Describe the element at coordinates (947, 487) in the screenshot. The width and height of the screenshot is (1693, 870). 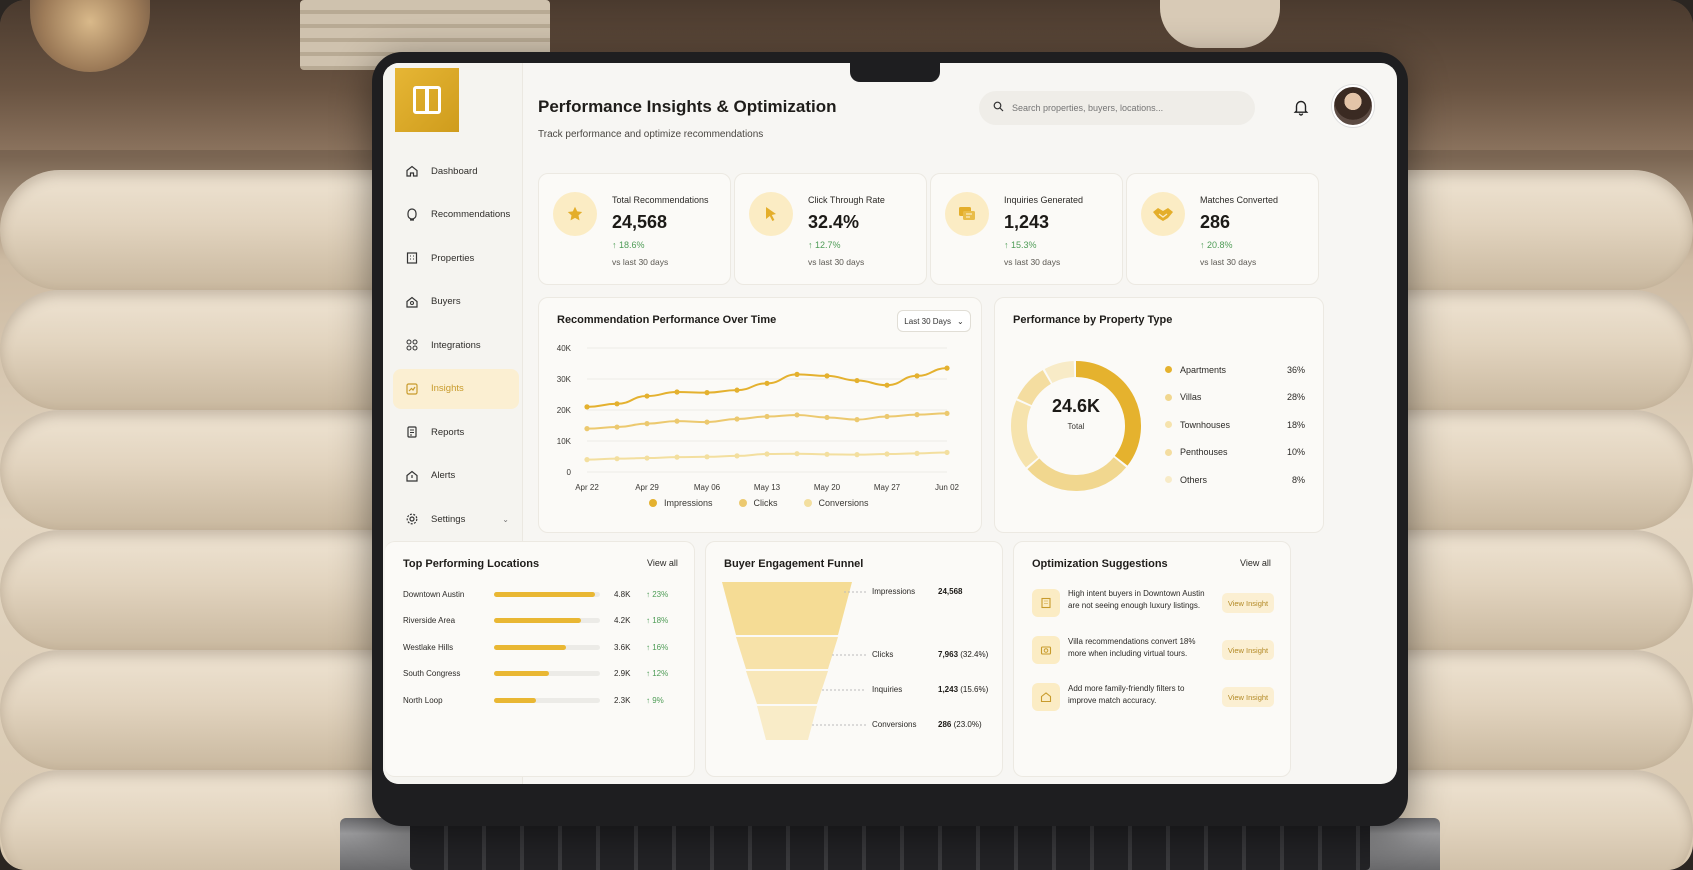
I see `x-tick-label: Jun 02` at that location.